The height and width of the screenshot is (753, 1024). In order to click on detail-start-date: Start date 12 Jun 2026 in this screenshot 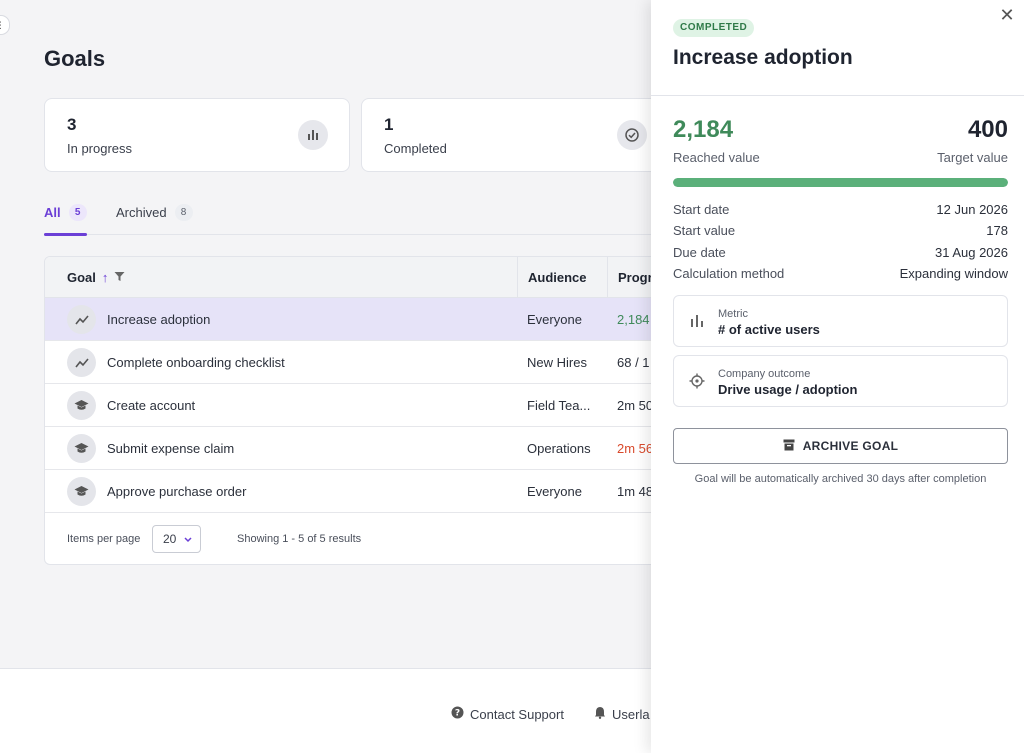, I will do `click(840, 209)`.